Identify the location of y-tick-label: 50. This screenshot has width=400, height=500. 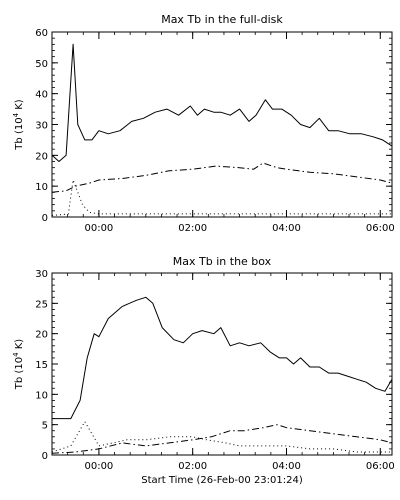
(41, 64).